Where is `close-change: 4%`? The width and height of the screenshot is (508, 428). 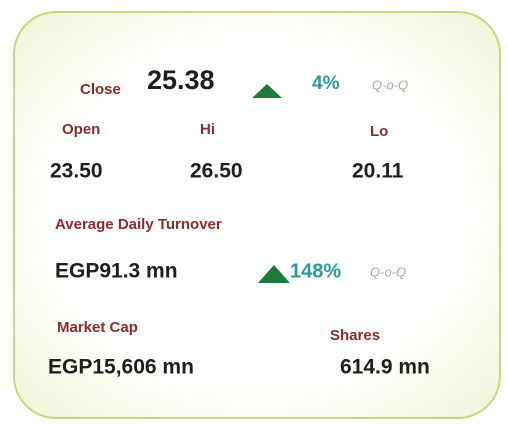 close-change: 4% is located at coordinates (326, 83).